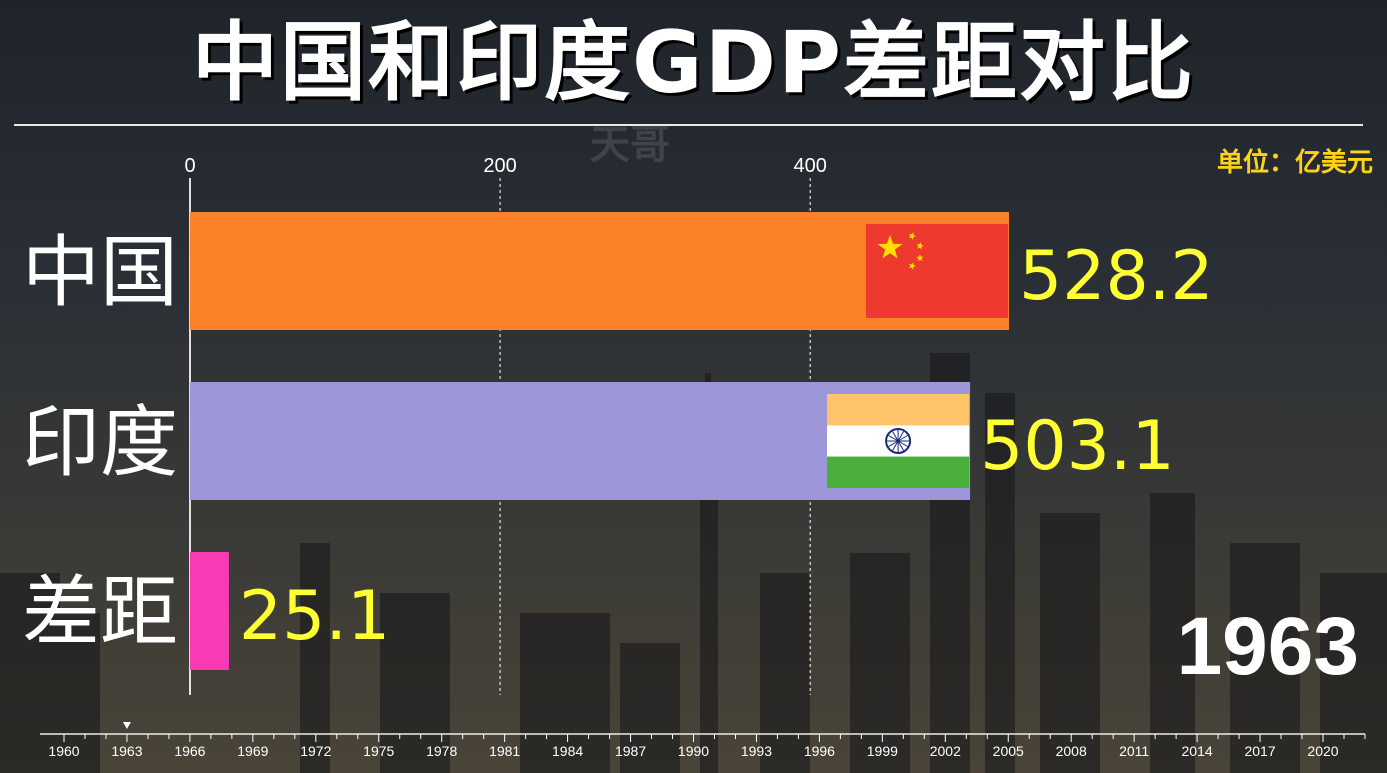 Image resolution: width=1387 pixels, height=773 pixels. What do you see at coordinates (1071, 751) in the screenshot?
I see `timeline-year-label: 2008` at bounding box center [1071, 751].